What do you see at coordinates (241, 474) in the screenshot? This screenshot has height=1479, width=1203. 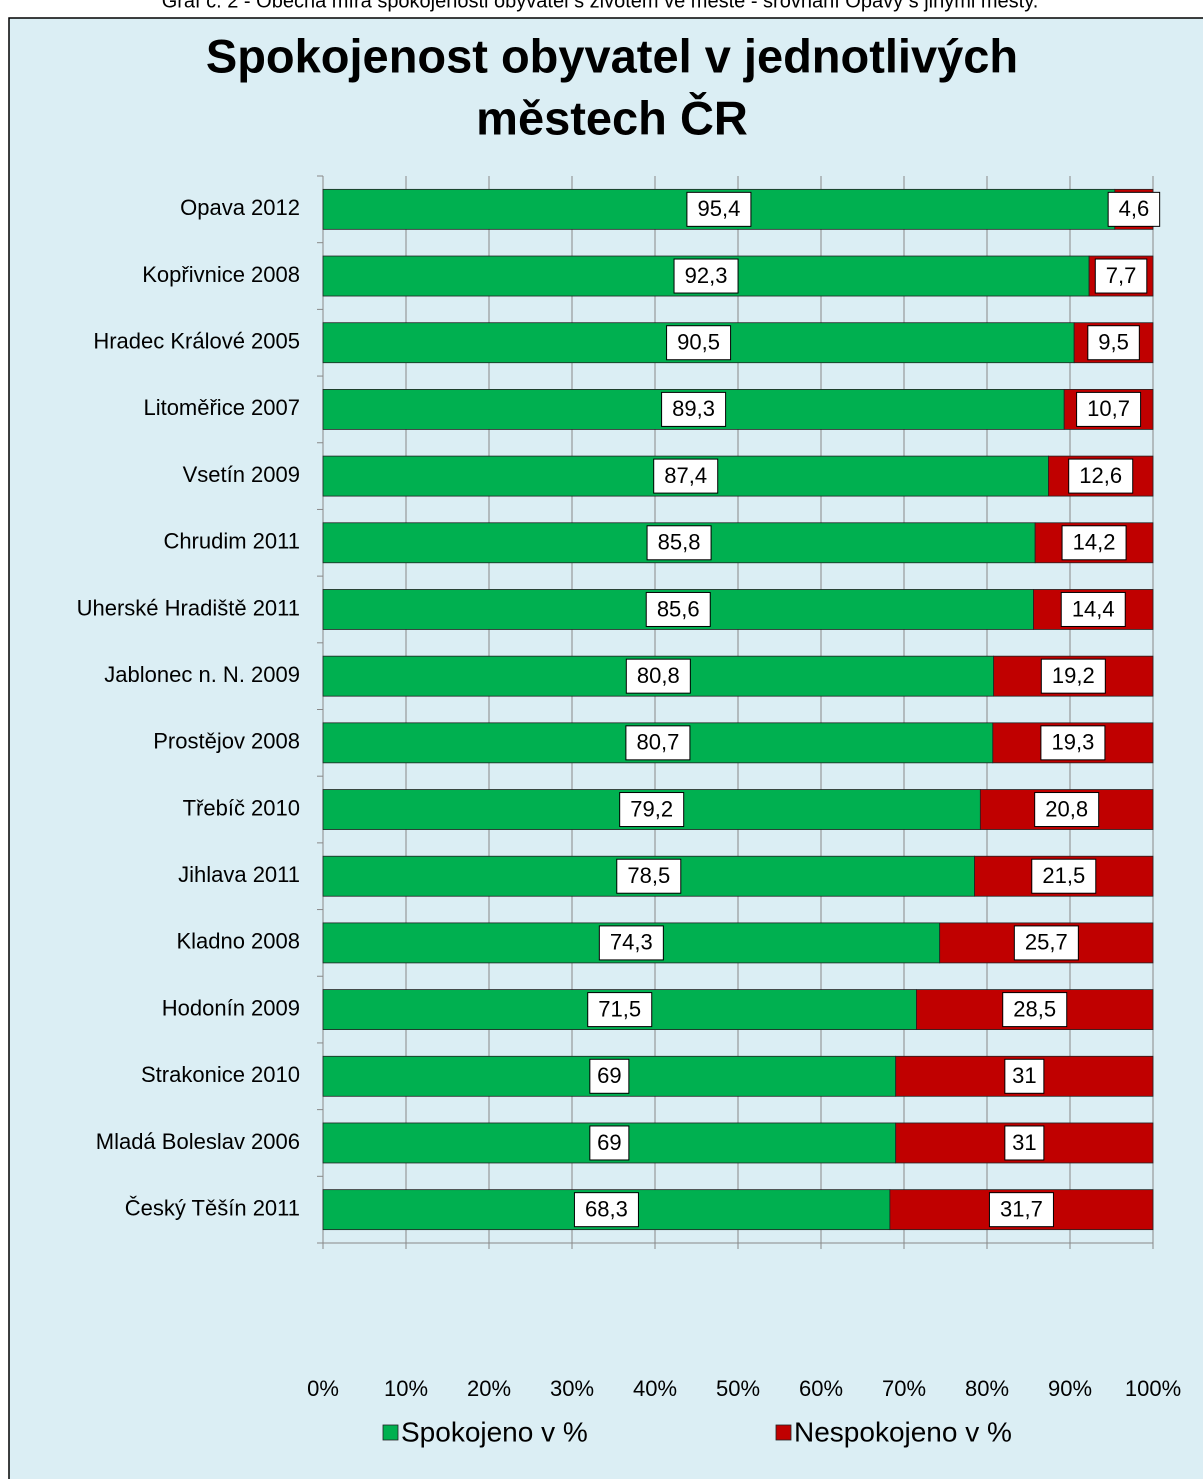 I see `y-tick-label: Vsetín 2009` at bounding box center [241, 474].